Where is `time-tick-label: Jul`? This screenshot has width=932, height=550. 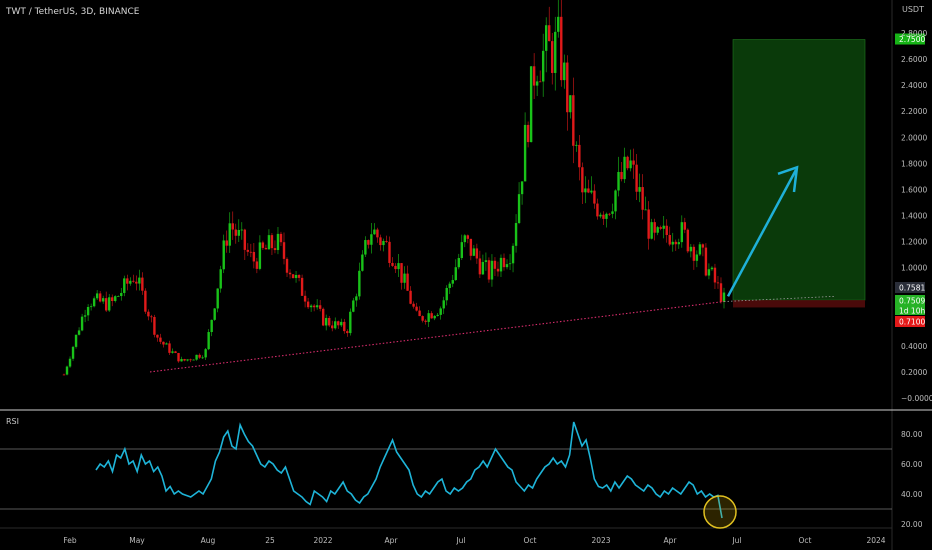 time-tick-label: Jul is located at coordinates (736, 540).